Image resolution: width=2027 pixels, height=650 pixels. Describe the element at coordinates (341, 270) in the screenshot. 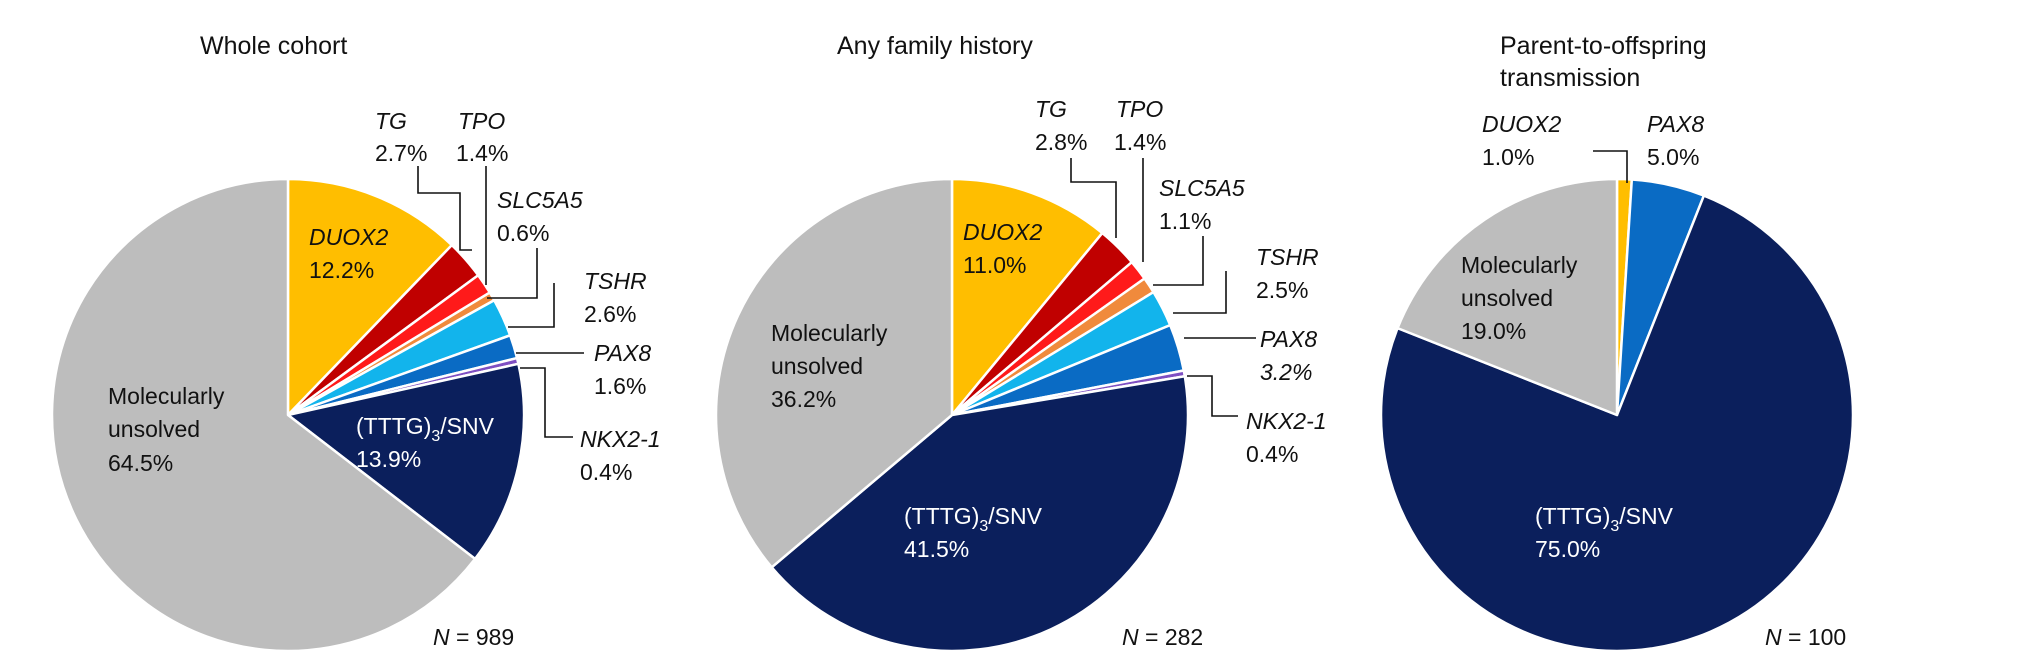

I see `label-duox2-pct: 12.2%` at that location.